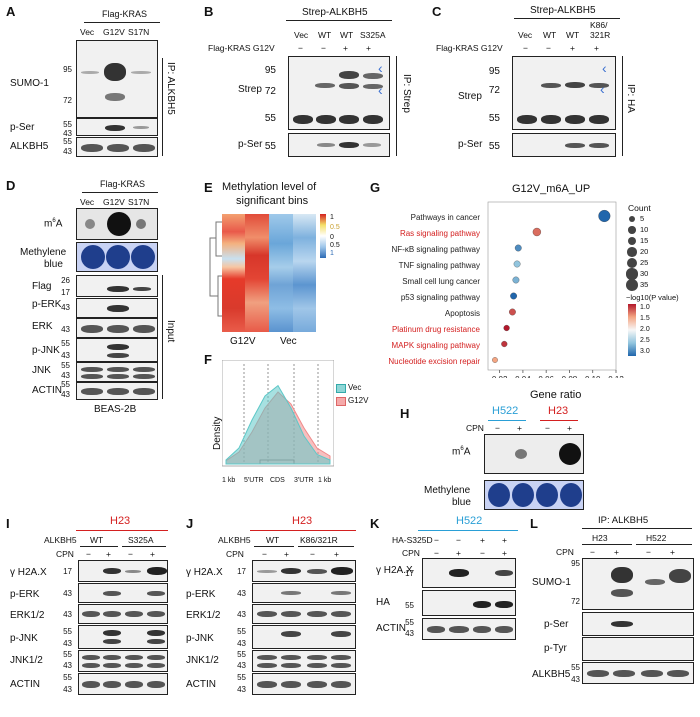 This screenshot has height=717, width=700. I want to click on panel-l-blot, so click(638, 584).